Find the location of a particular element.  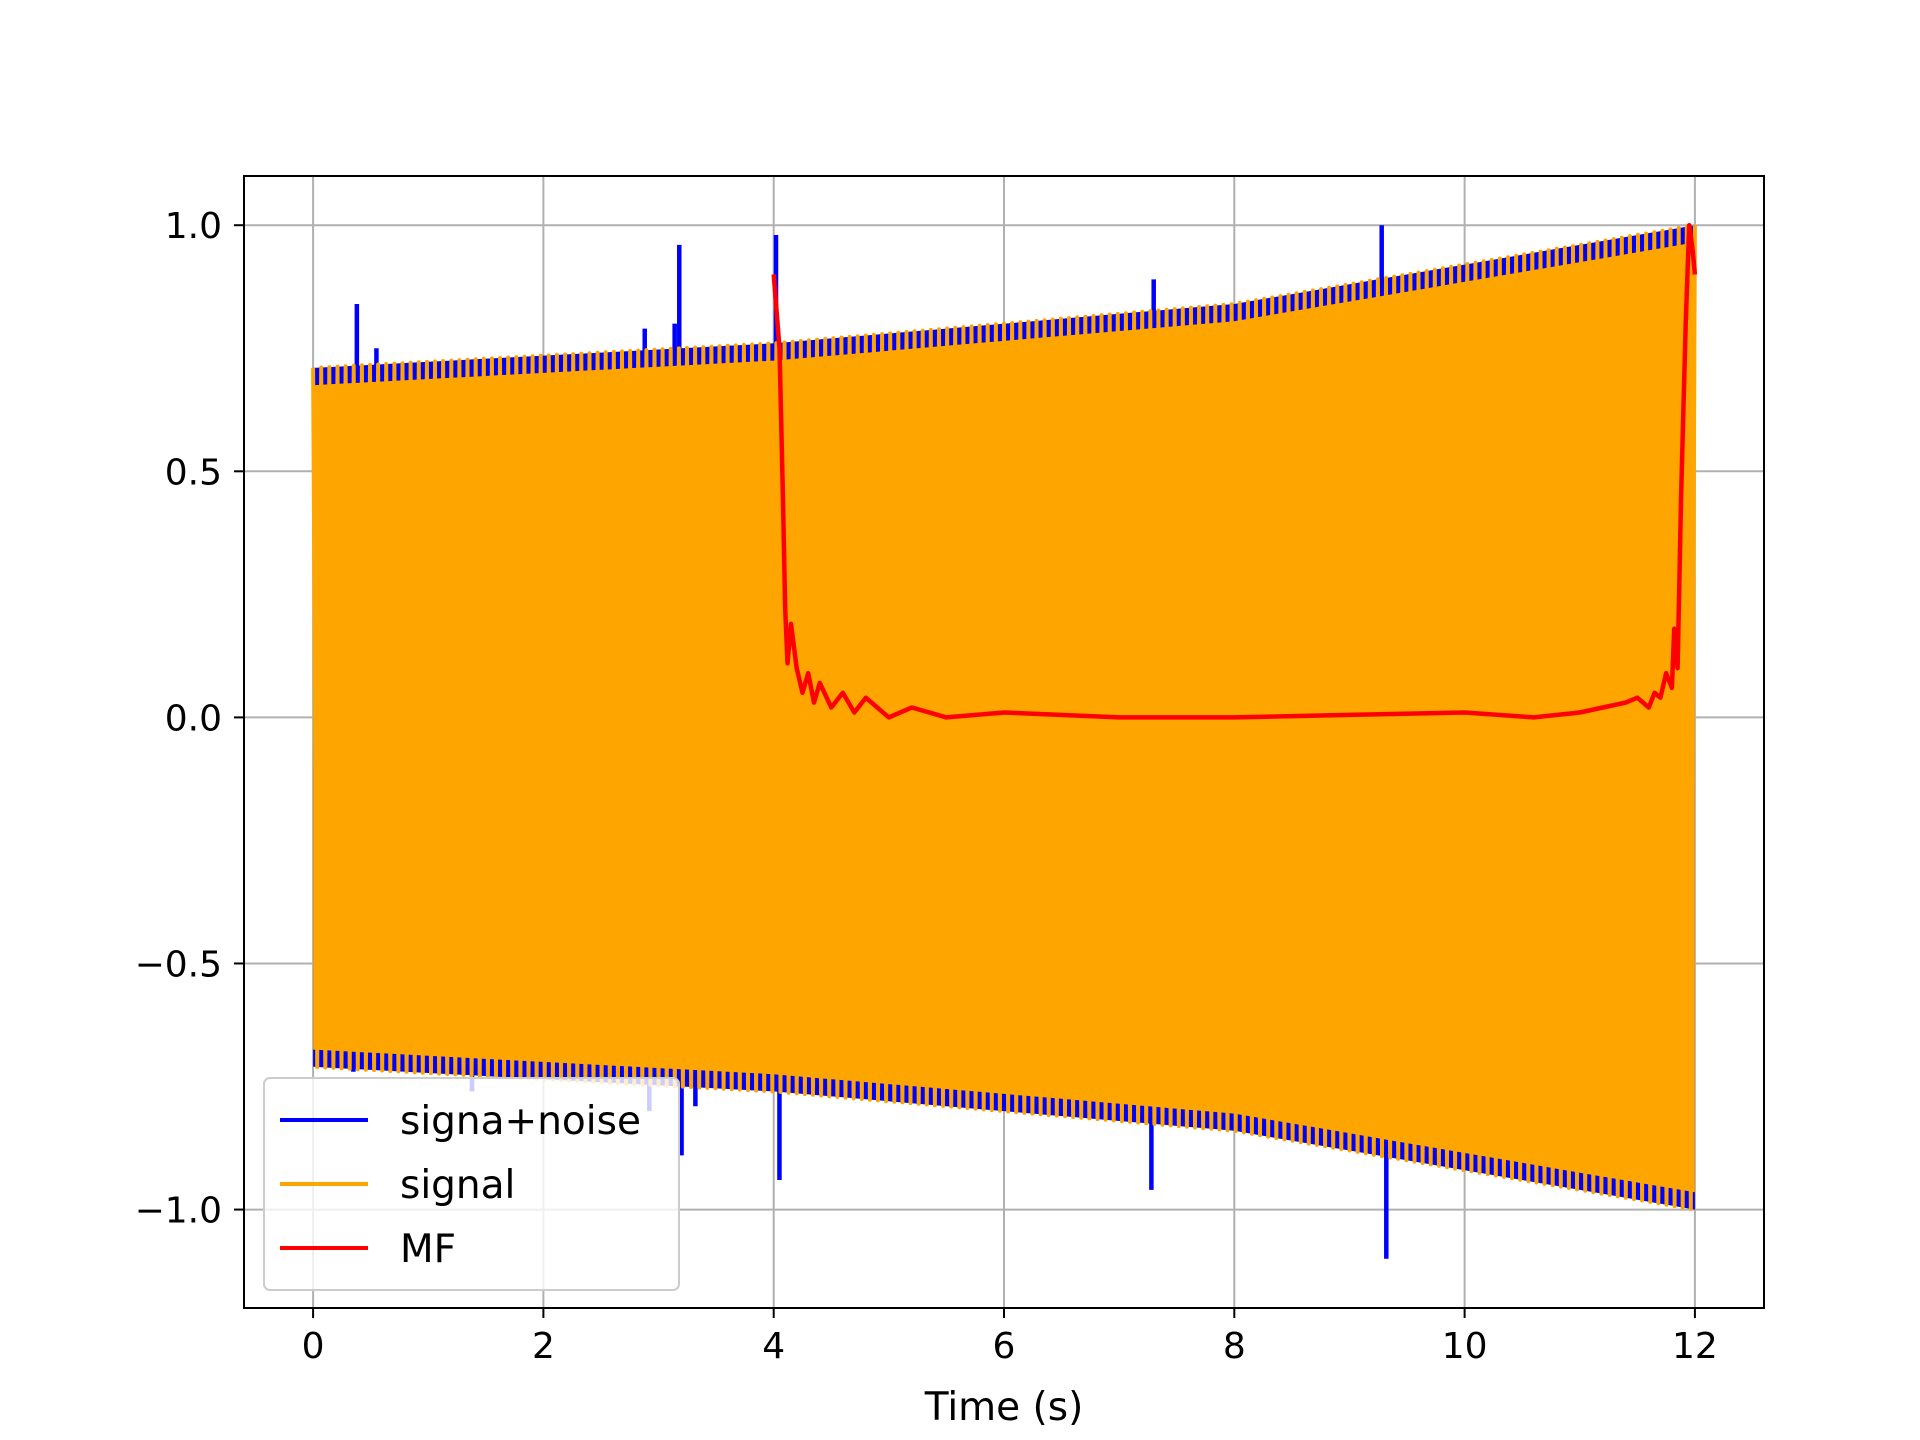

x-tick-label-4: 8 is located at coordinates (1234, 1346).